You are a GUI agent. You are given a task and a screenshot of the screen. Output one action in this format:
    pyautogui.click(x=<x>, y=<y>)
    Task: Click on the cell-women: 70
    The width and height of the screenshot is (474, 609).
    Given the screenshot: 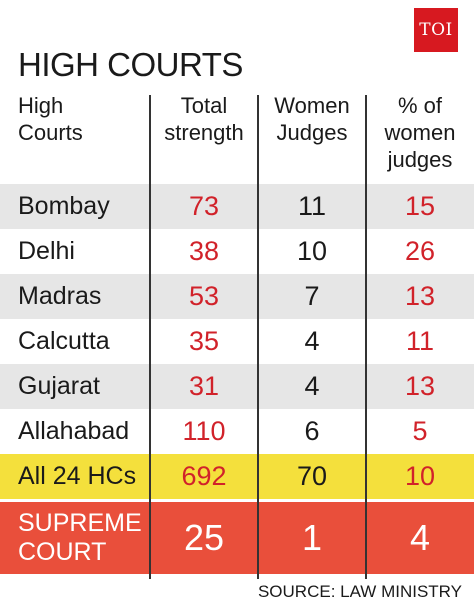 What is the action you would take?
    pyautogui.click(x=312, y=476)
    